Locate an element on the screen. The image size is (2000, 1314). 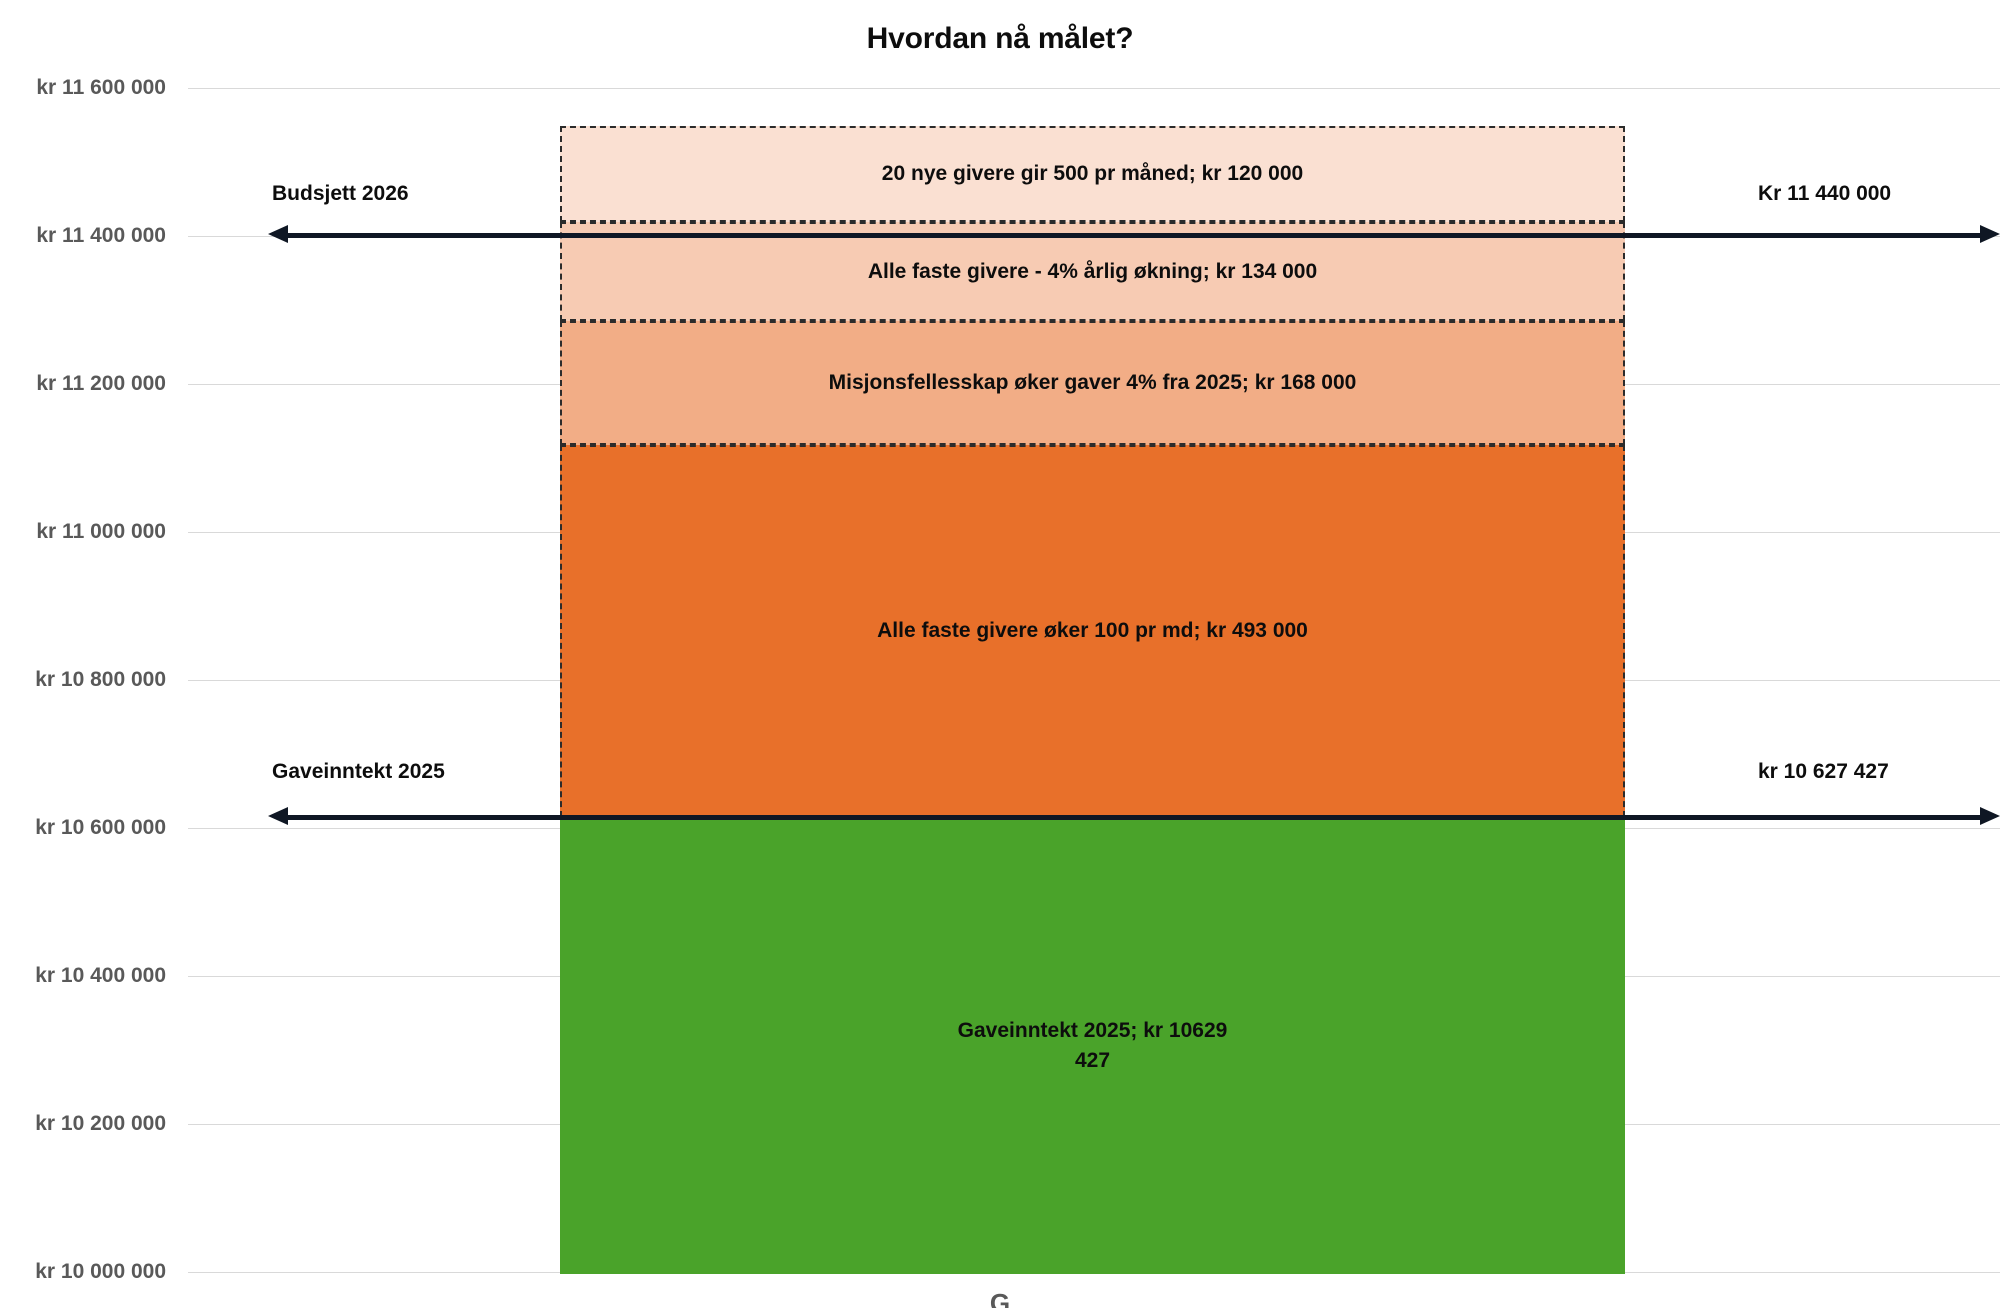
y-axis-tick-label: kr 11 000 000 is located at coordinates (101, 531).